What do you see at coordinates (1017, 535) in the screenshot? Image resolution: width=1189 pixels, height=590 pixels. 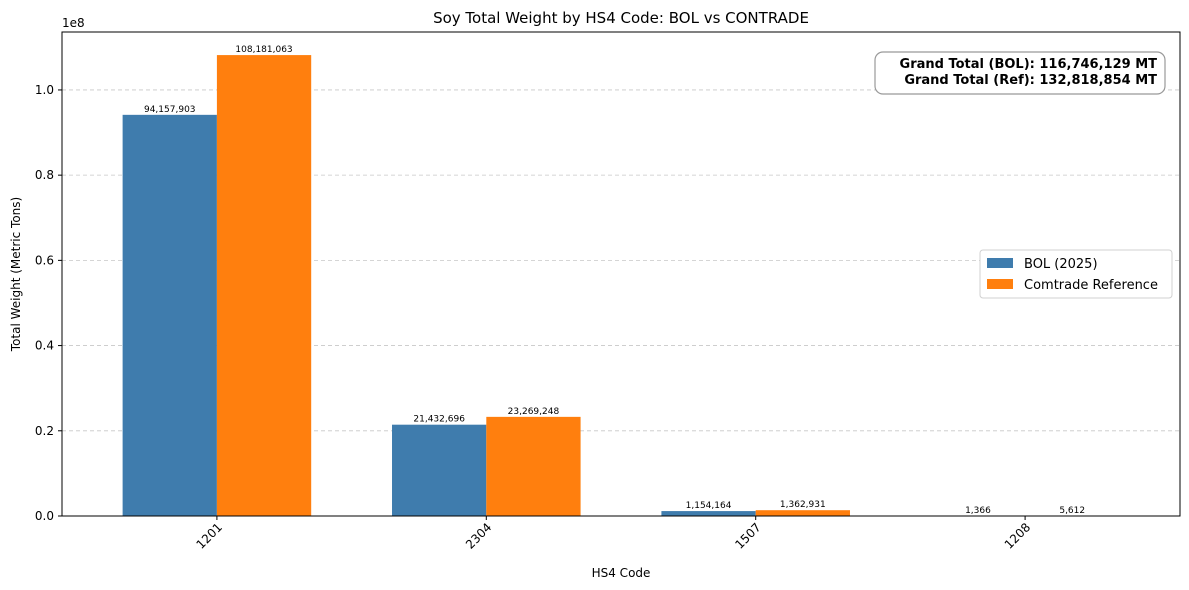 I see `x-tick-label: 1208` at bounding box center [1017, 535].